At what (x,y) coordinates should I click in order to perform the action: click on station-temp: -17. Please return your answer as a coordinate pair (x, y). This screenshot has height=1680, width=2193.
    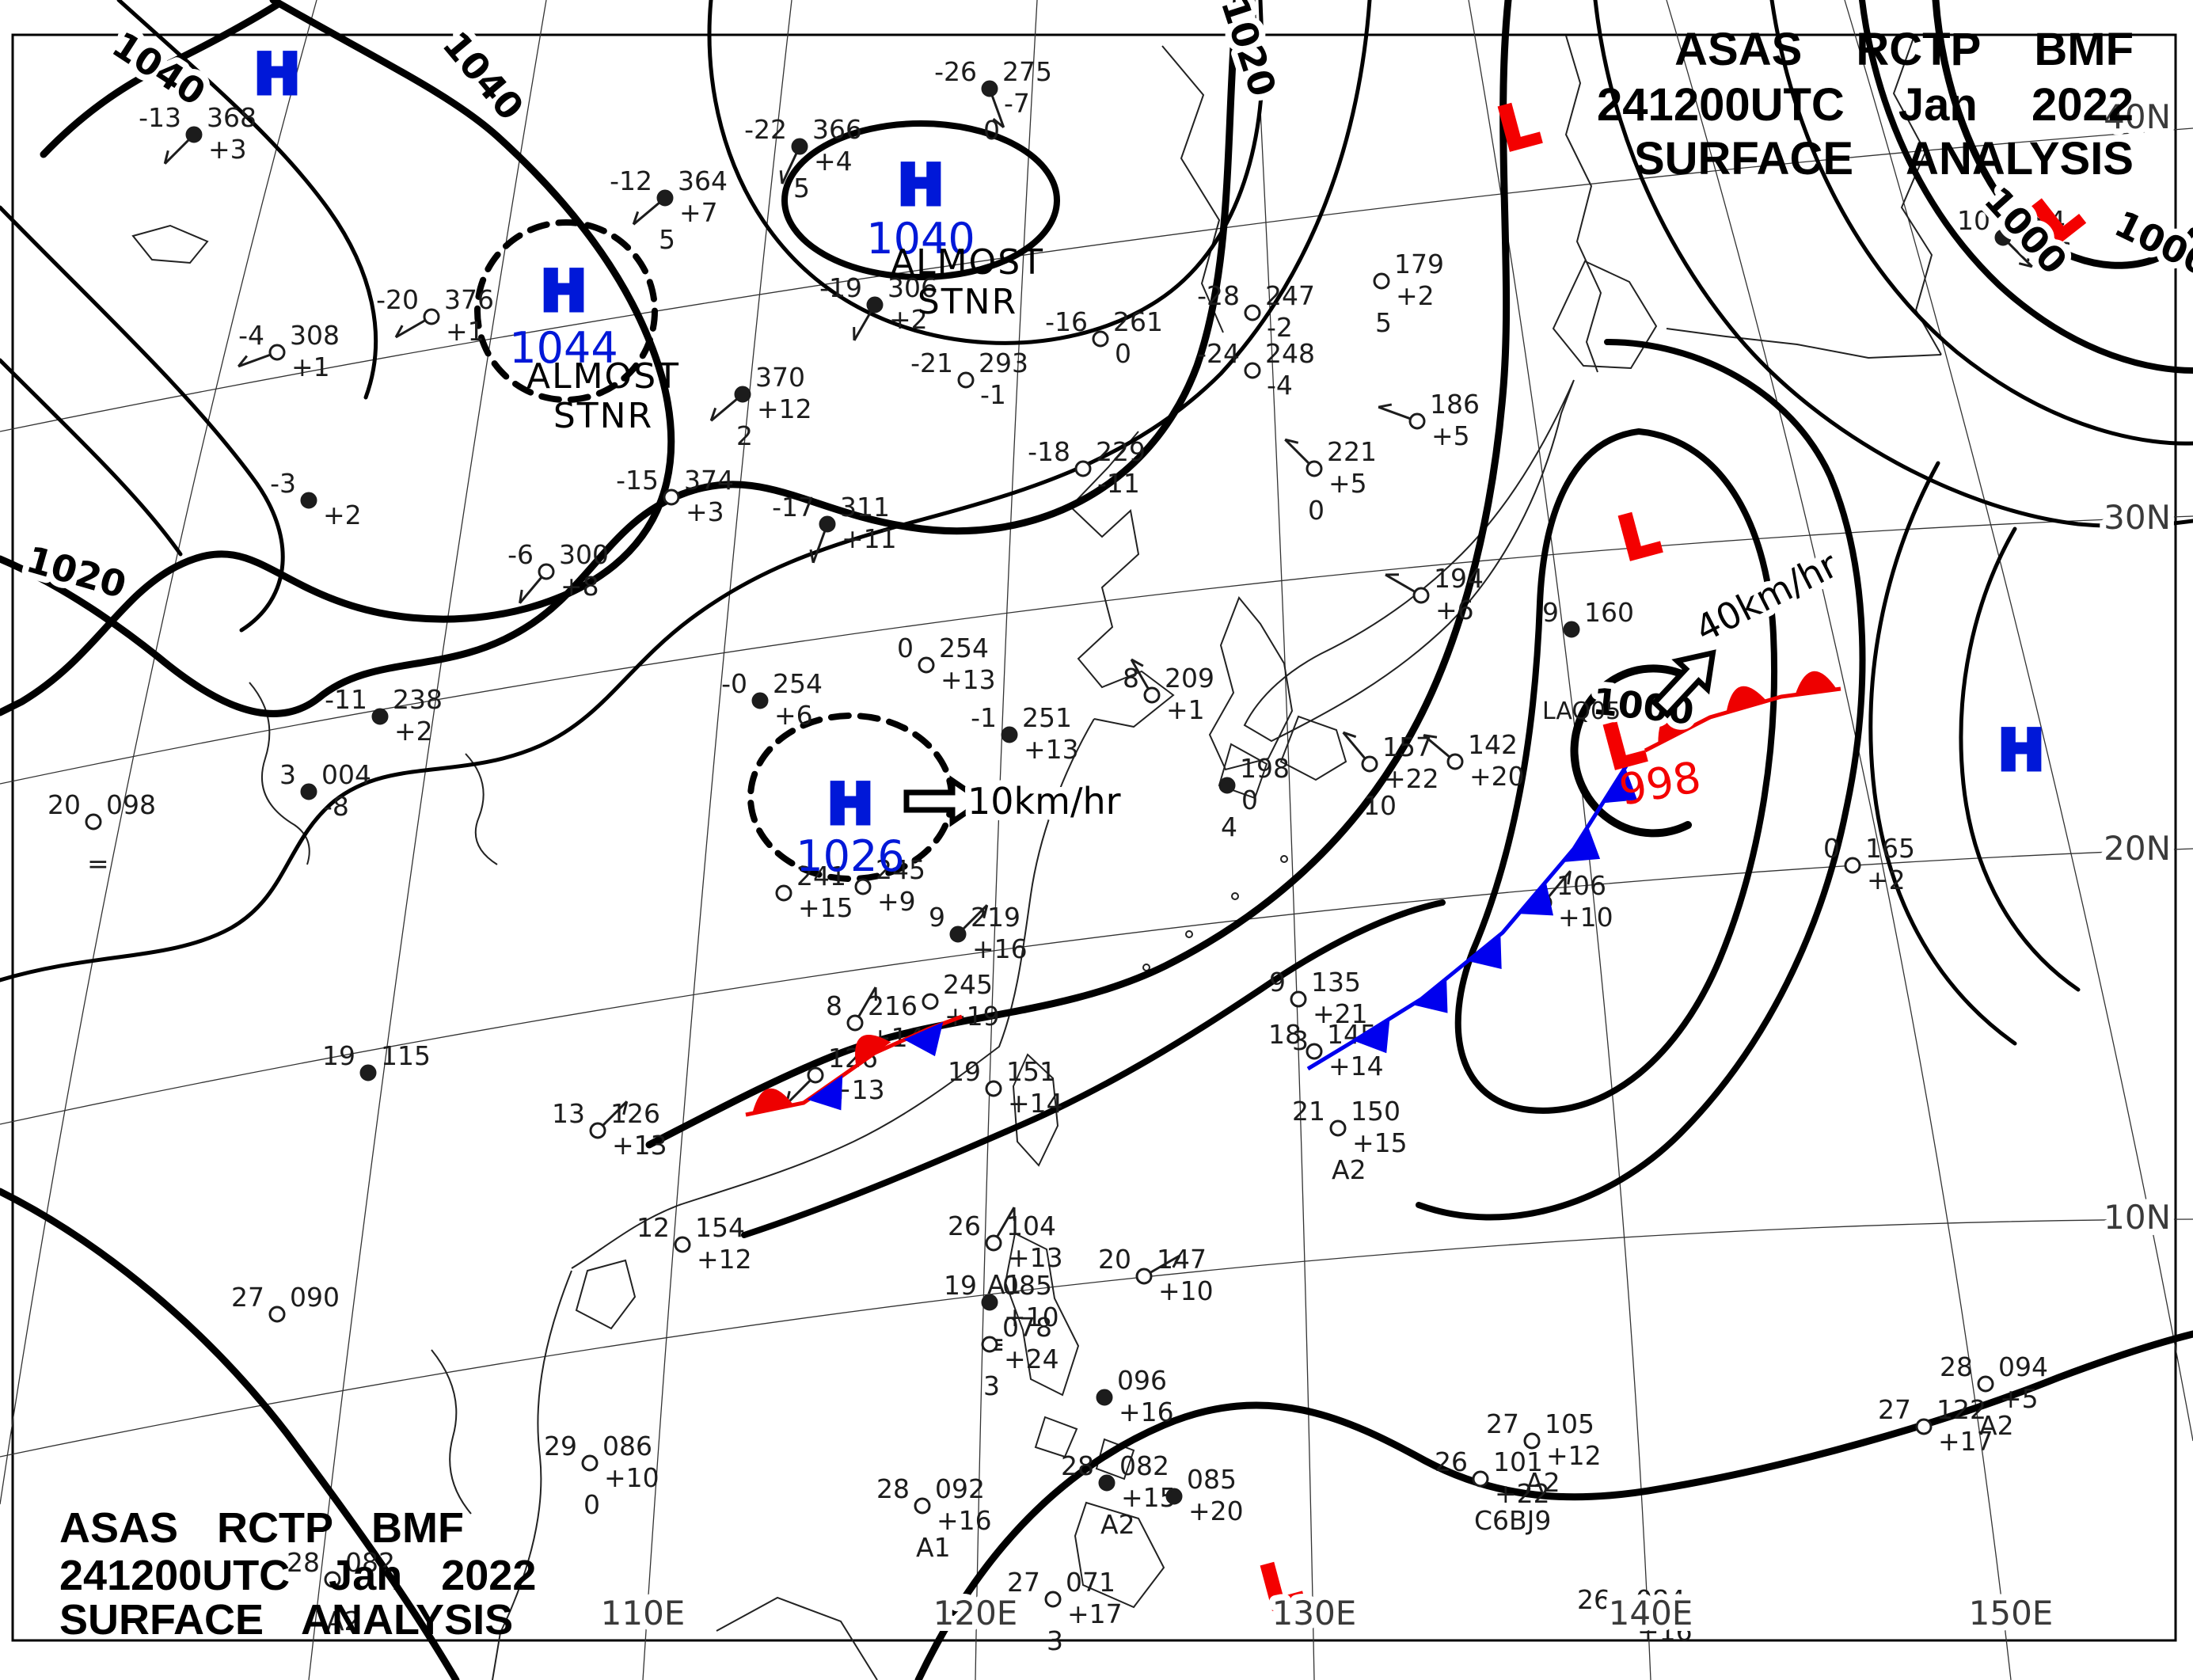
    Looking at the image, I should click on (793, 507).